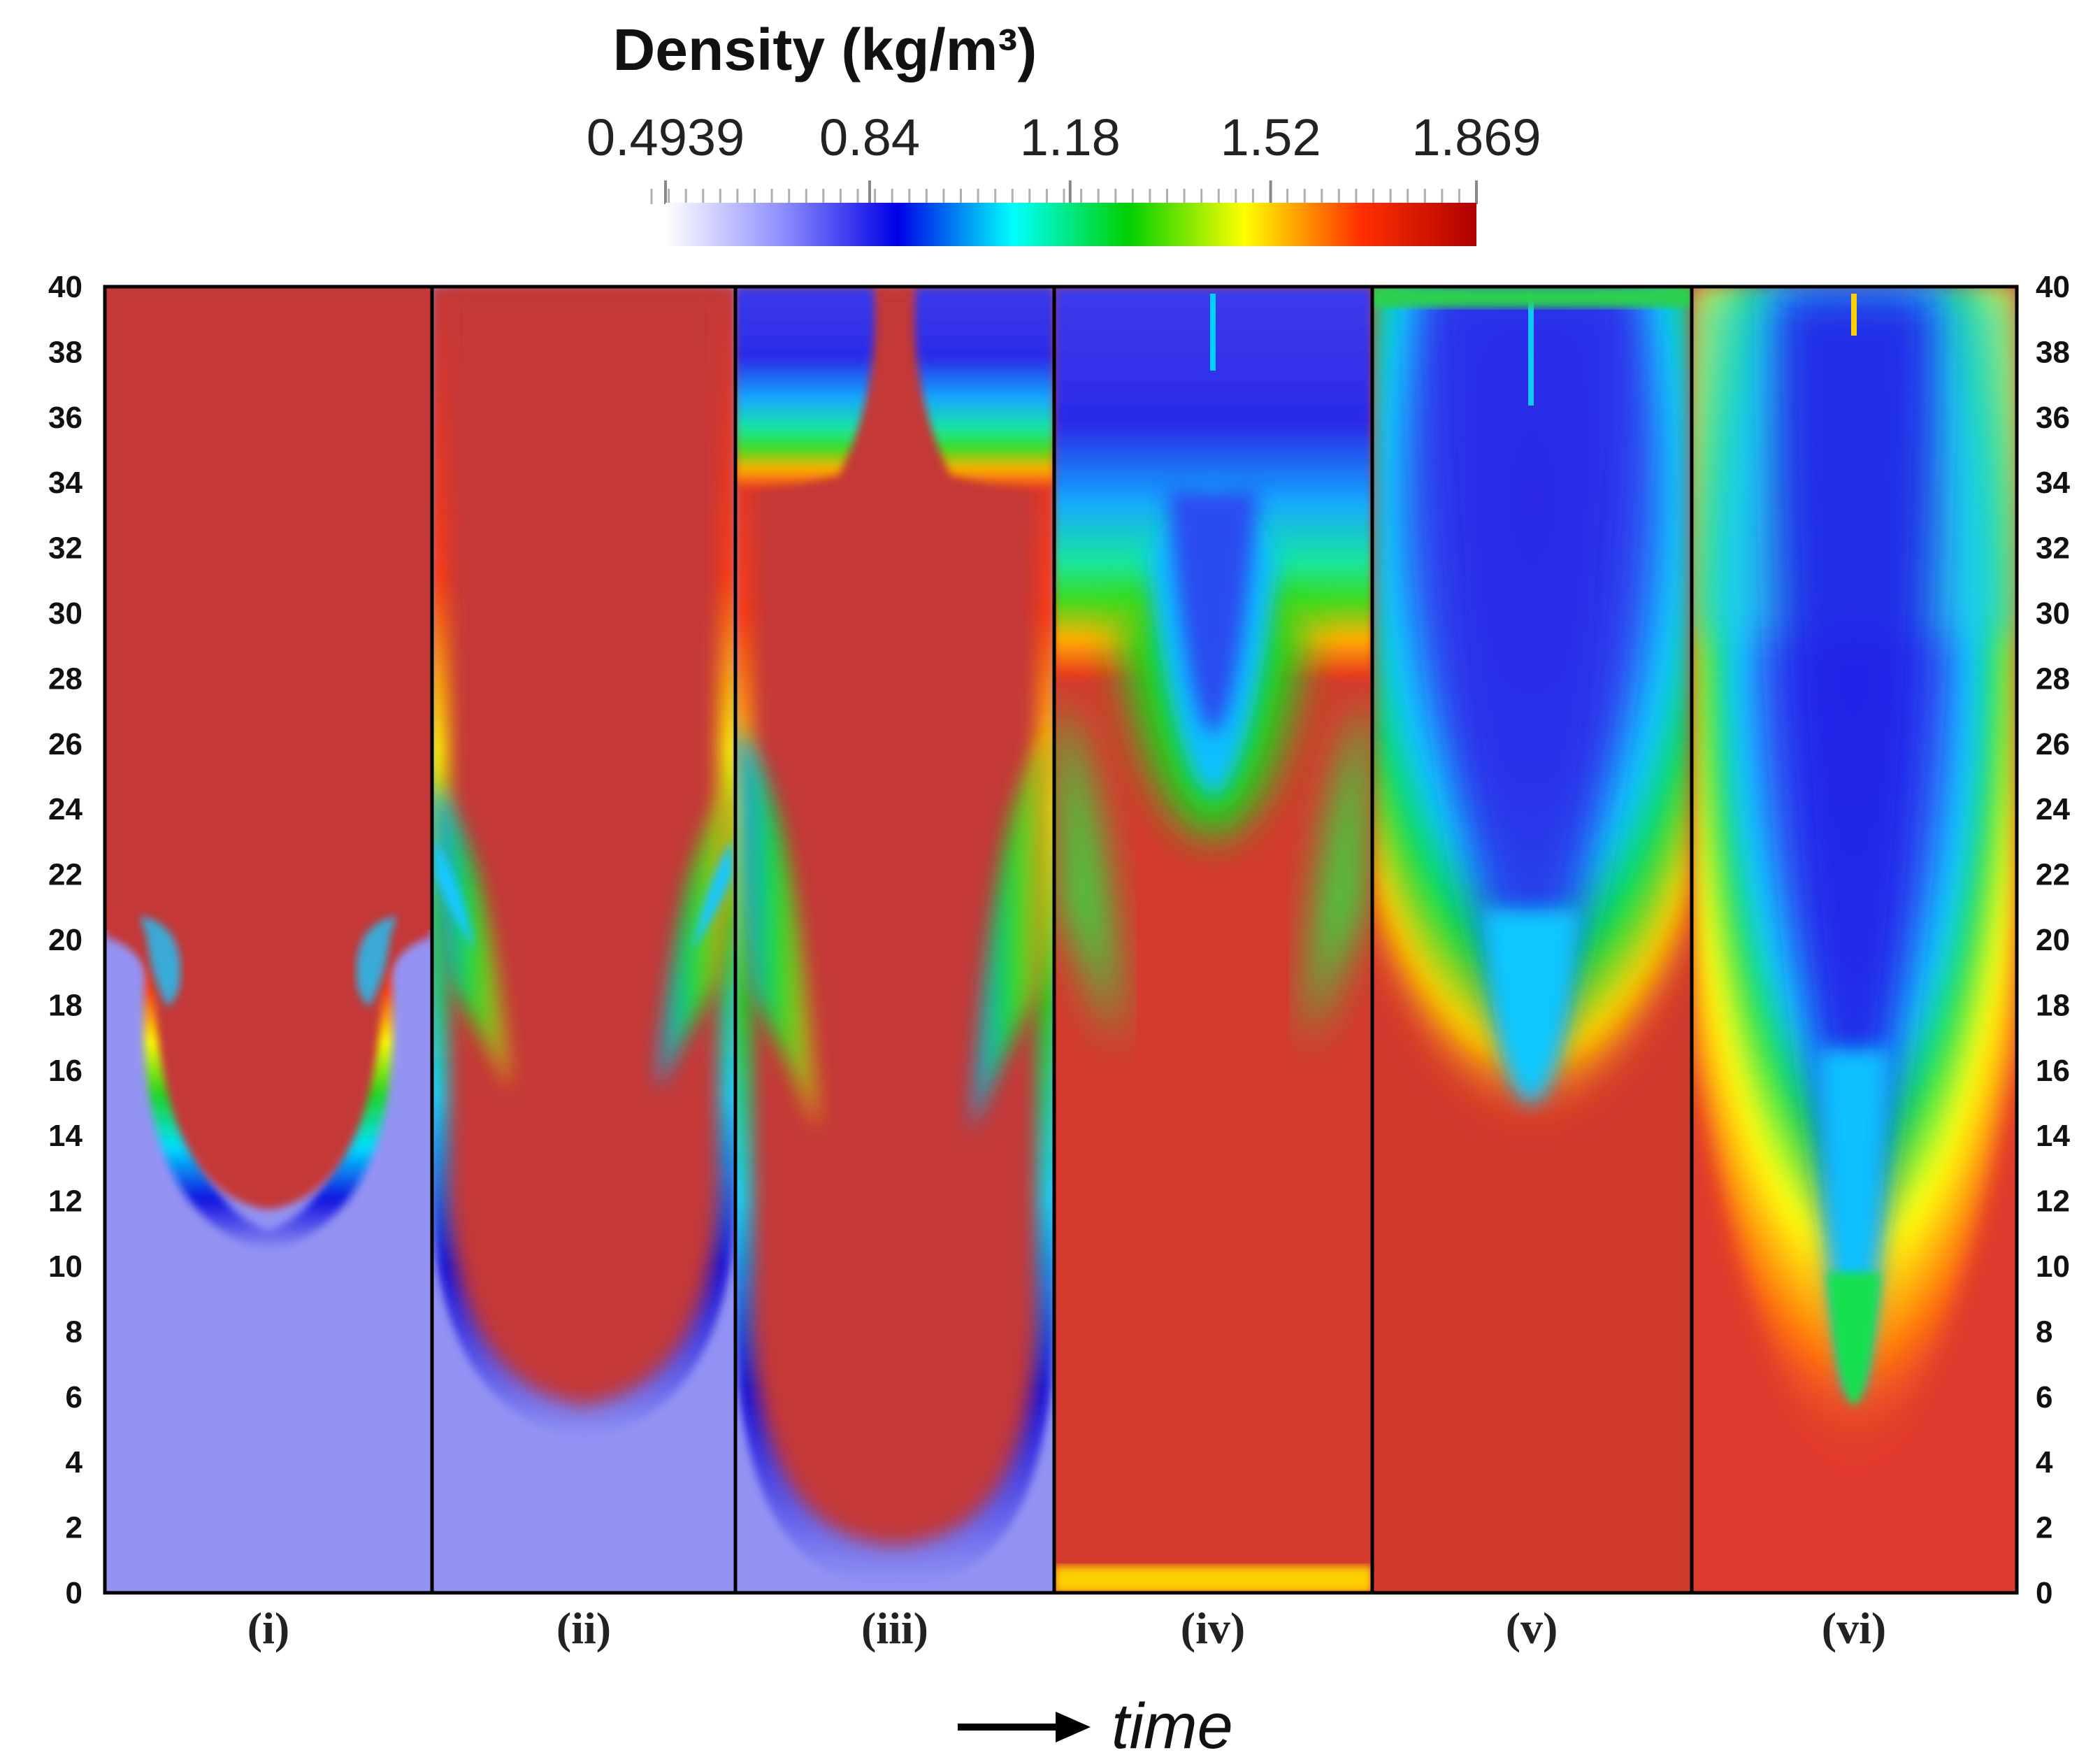  Describe the element at coordinates (1532, 1628) in the screenshot. I see `panel-label: (v)` at that location.